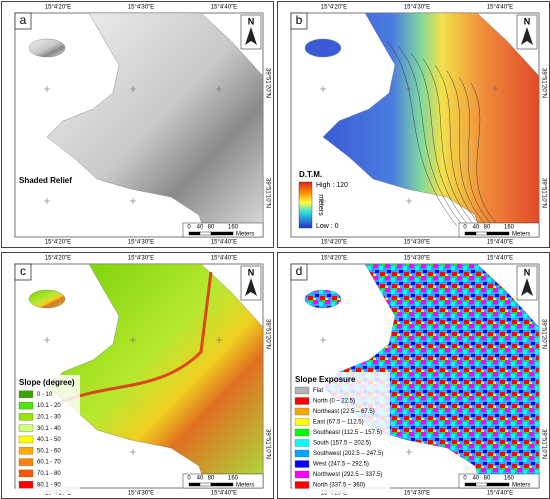  Describe the element at coordinates (339, 486) in the screenshot. I see `legend-label: North (337.5 – 360)` at that location.